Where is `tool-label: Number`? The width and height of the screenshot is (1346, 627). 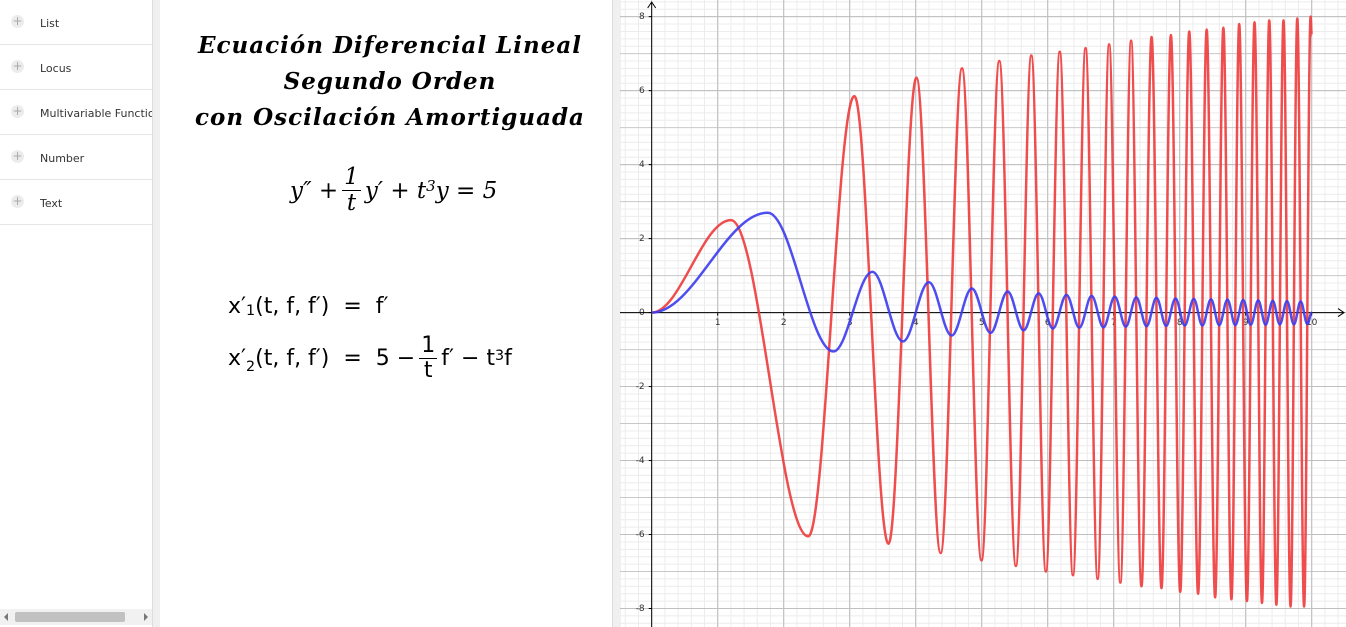
tool-label: Number is located at coordinates (62, 158).